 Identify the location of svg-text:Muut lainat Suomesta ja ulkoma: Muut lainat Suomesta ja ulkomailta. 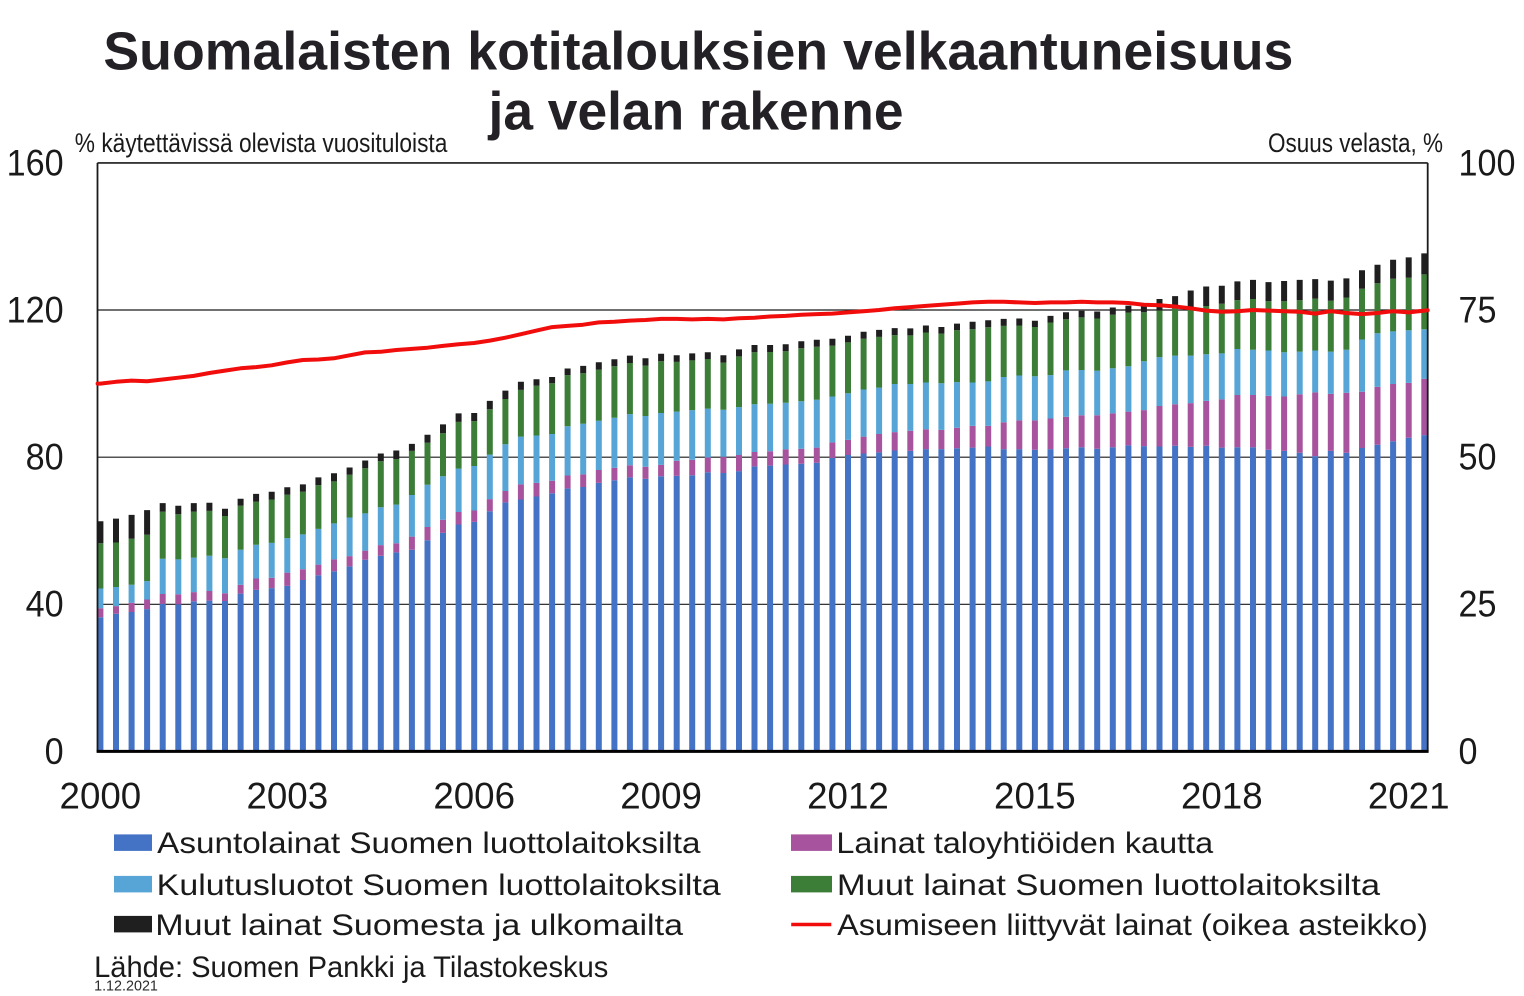
(419, 925).